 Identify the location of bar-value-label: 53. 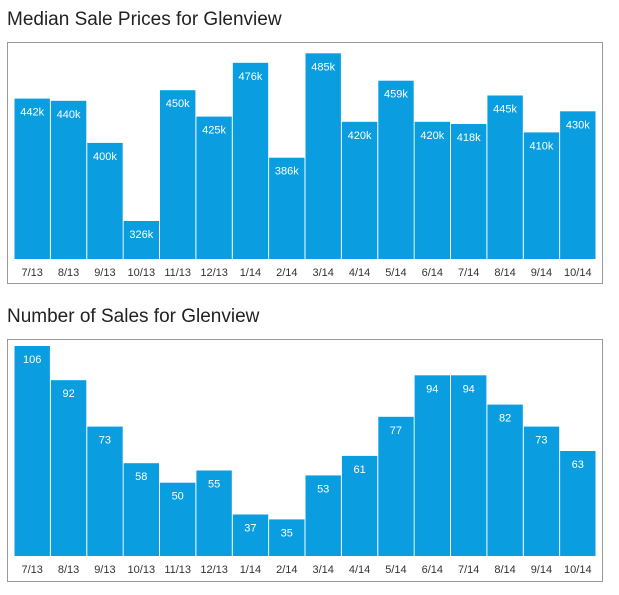
(323, 489).